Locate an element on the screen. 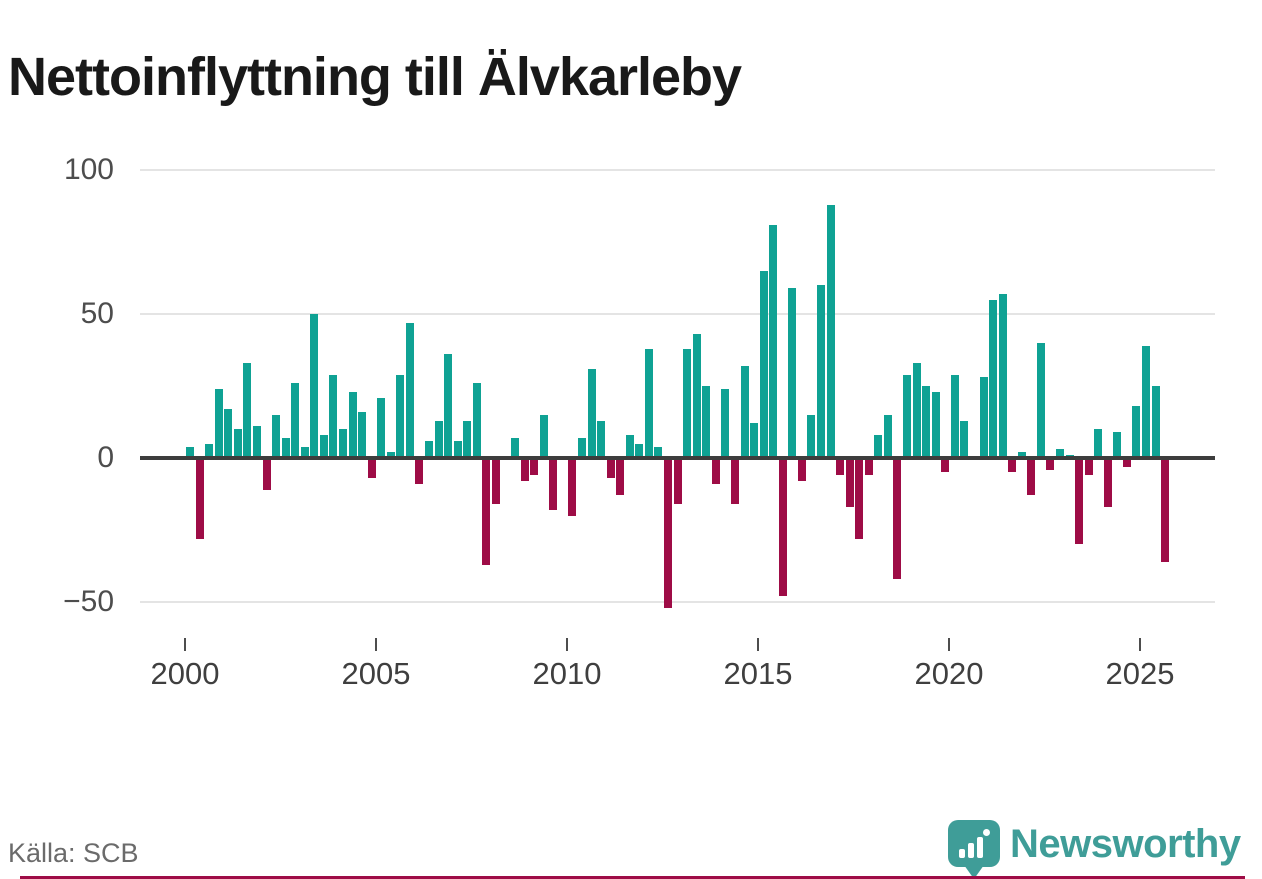 Image resolution: width=1262 pixels, height=879 pixels. zero-axis-line is located at coordinates (677, 458).